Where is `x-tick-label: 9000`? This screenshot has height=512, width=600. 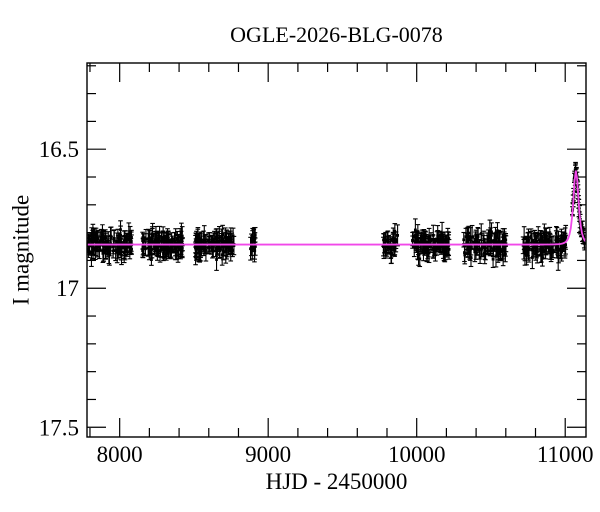 x-tick-label: 9000 is located at coordinates (268, 454).